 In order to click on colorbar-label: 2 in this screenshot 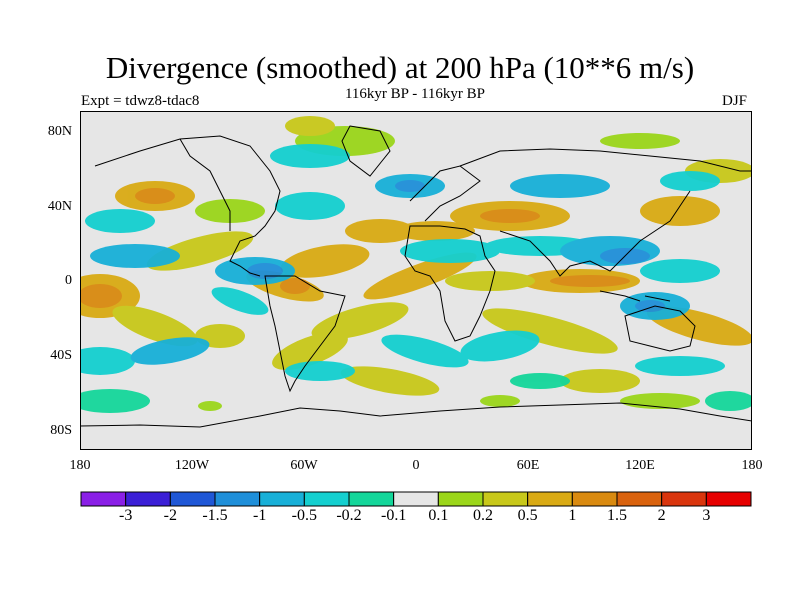, I will do `click(661, 515)`.